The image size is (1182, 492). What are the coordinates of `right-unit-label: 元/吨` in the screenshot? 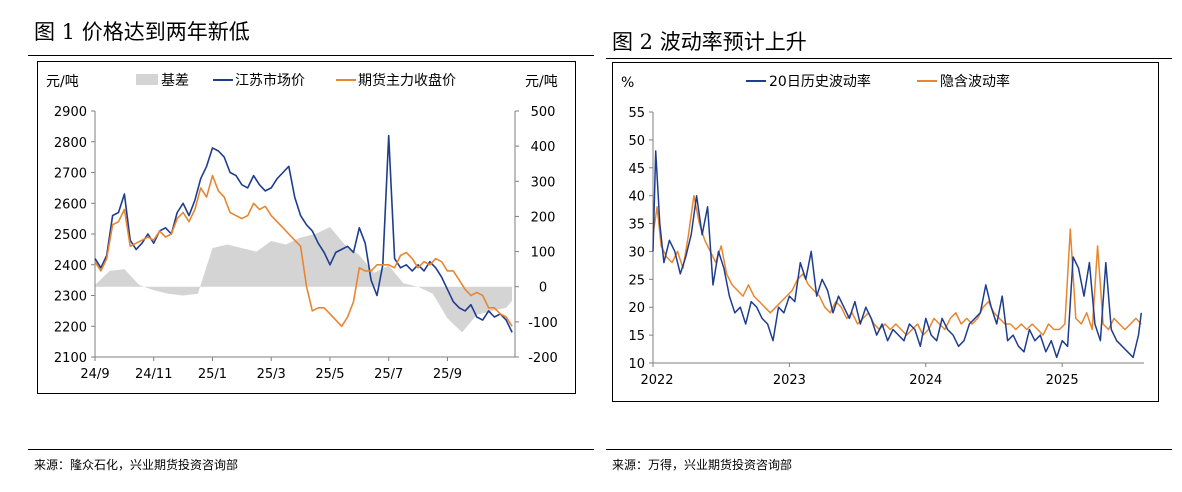 It's located at (541, 82).